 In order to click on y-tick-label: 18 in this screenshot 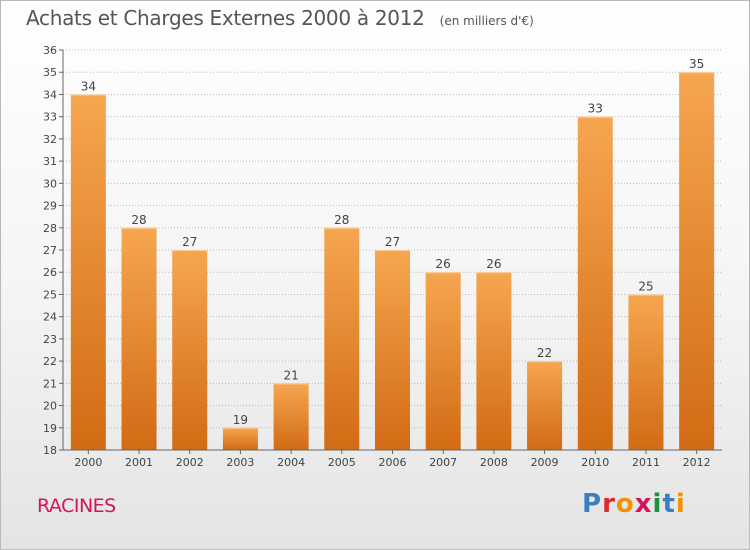, I will do `click(50, 450)`.